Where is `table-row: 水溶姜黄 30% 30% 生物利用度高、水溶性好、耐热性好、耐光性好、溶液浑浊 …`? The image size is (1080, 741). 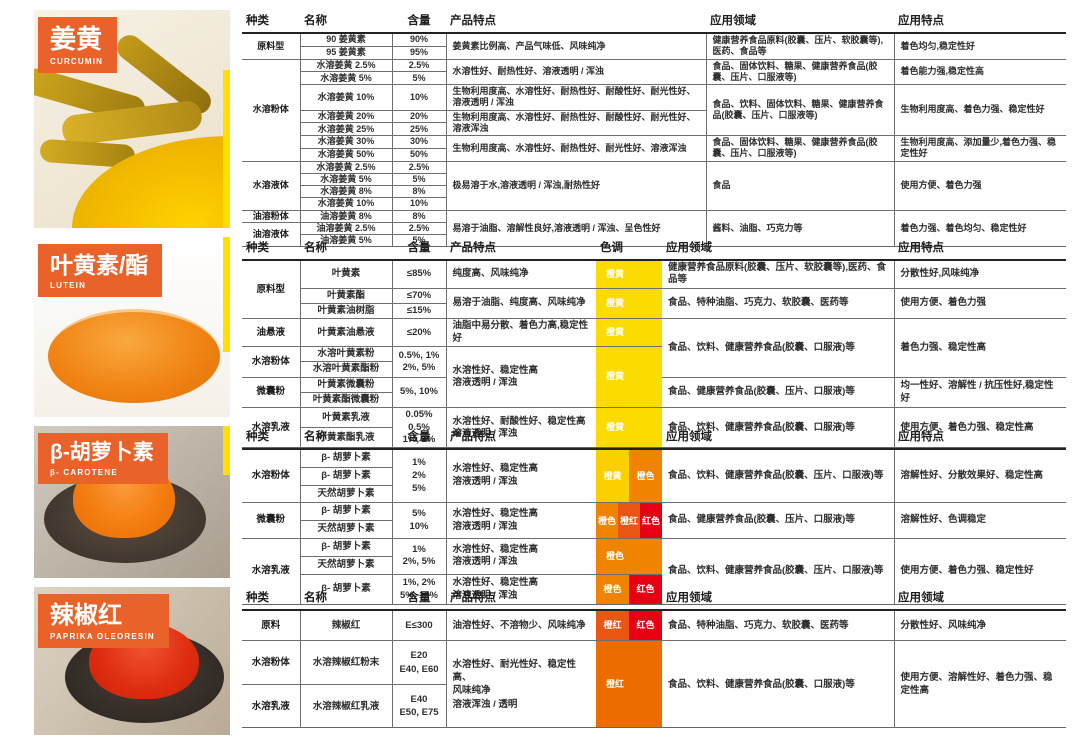
table-row: 水溶姜黄 30% 30% 生物利用度高、水溶性好、耐热性好、耐光性好、溶液浑浊 … is located at coordinates (654, 148).